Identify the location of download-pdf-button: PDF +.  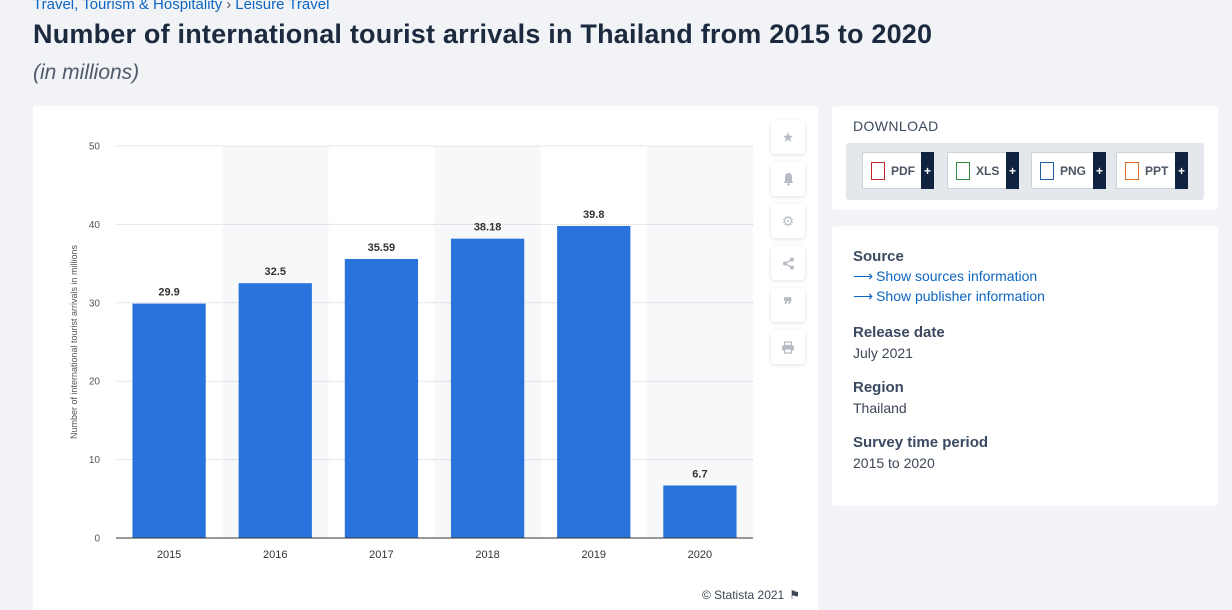
(898, 170).